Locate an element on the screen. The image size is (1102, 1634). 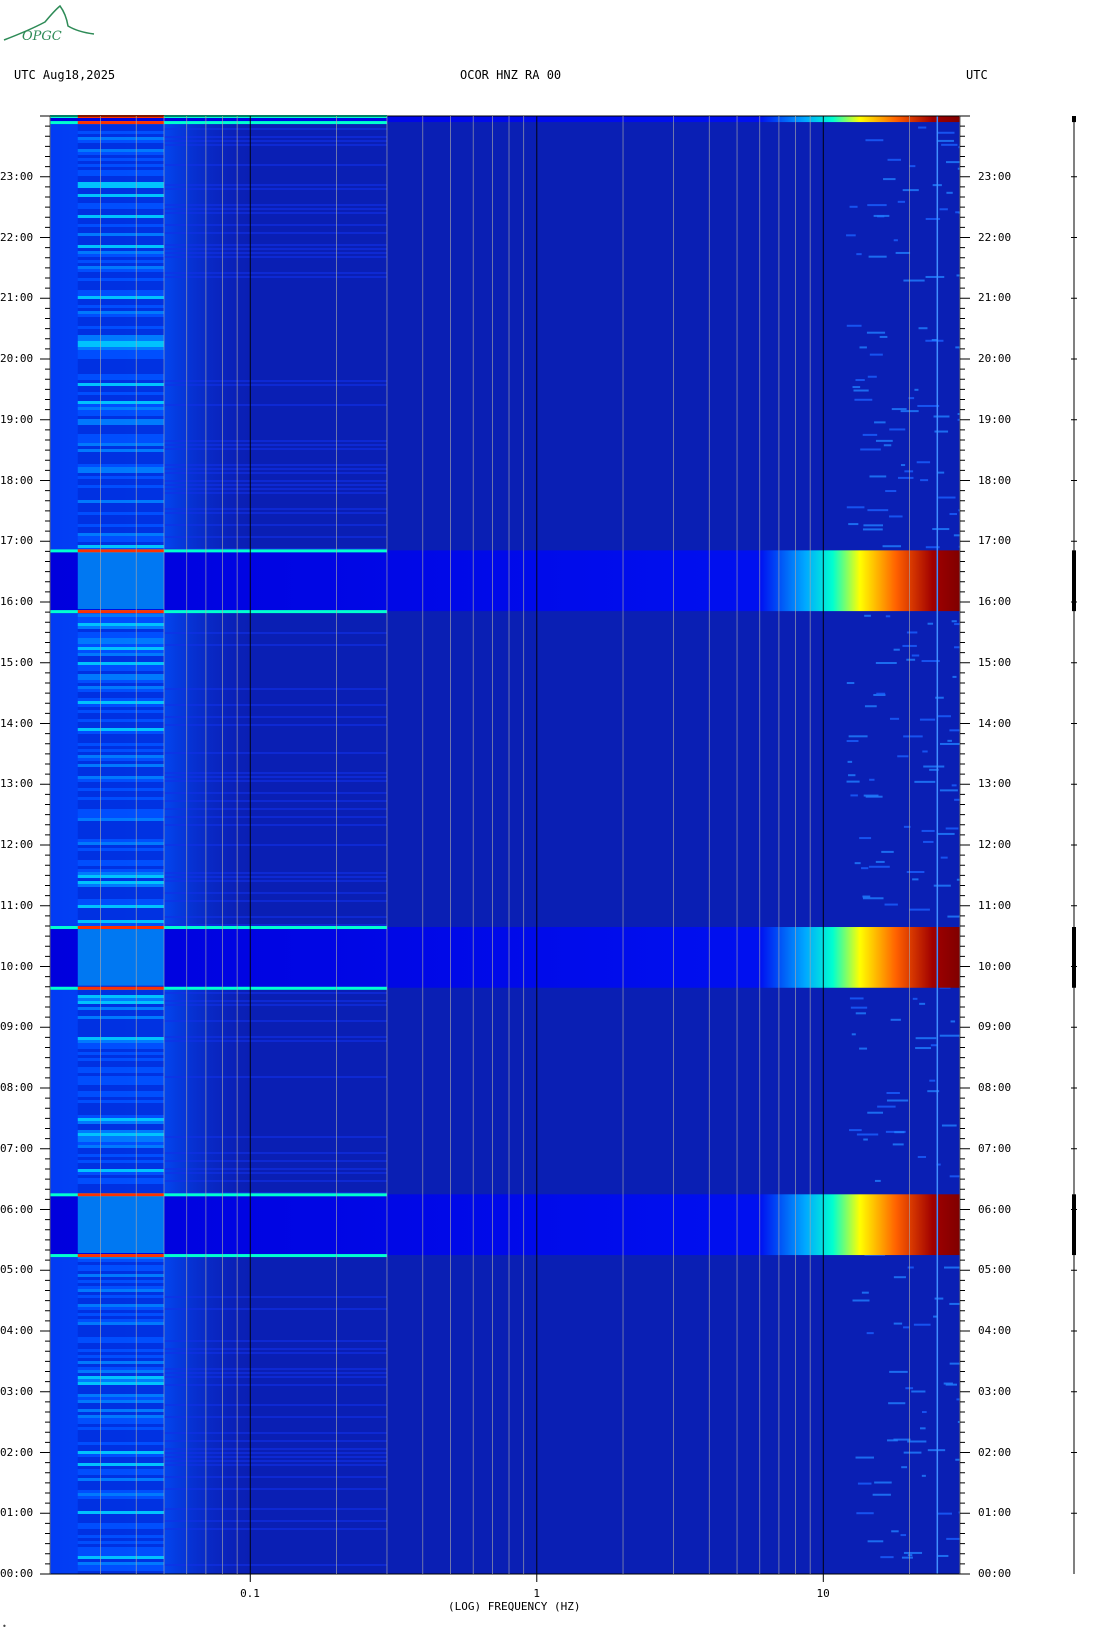
y-tick-label-right: 19:00 is located at coordinates (995, 419).